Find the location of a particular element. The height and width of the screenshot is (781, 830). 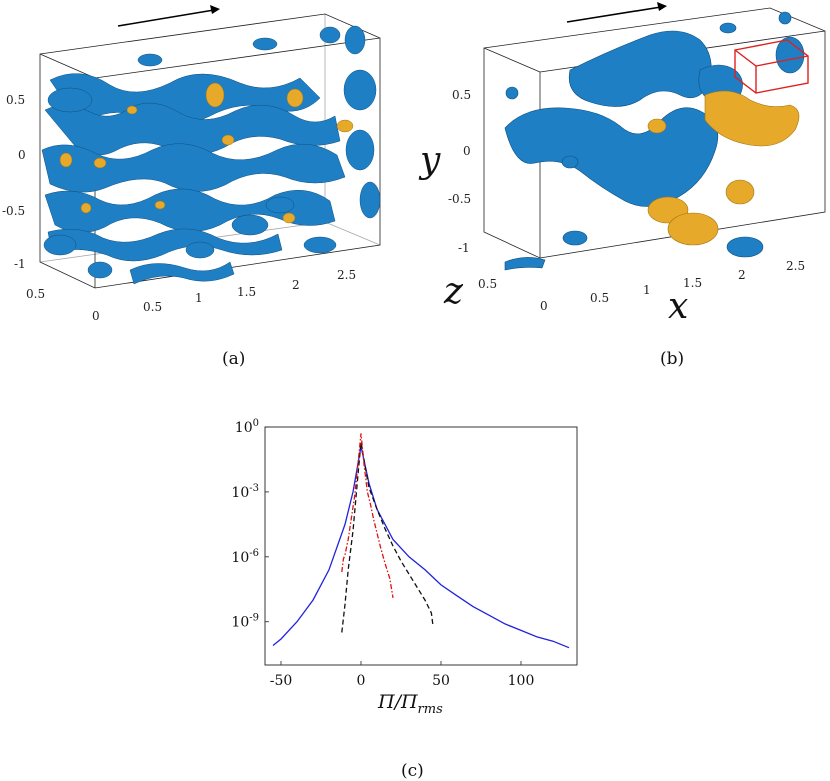

chart-series-group is located at coordinates (421, 541).